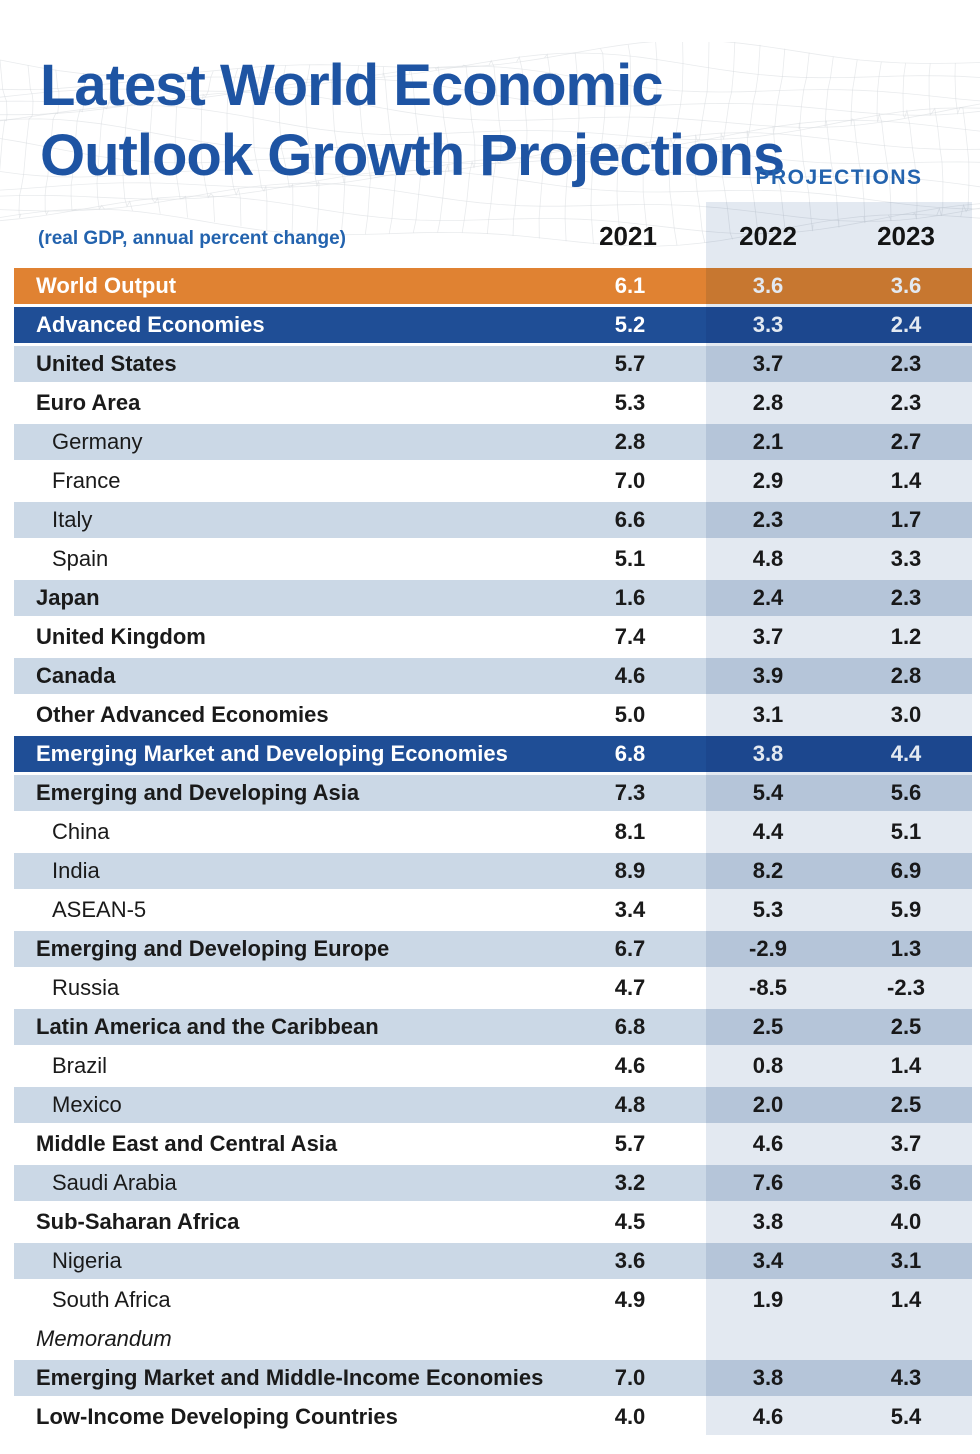 The height and width of the screenshot is (1454, 980). I want to click on value-2021: 7.4, so click(630, 636).